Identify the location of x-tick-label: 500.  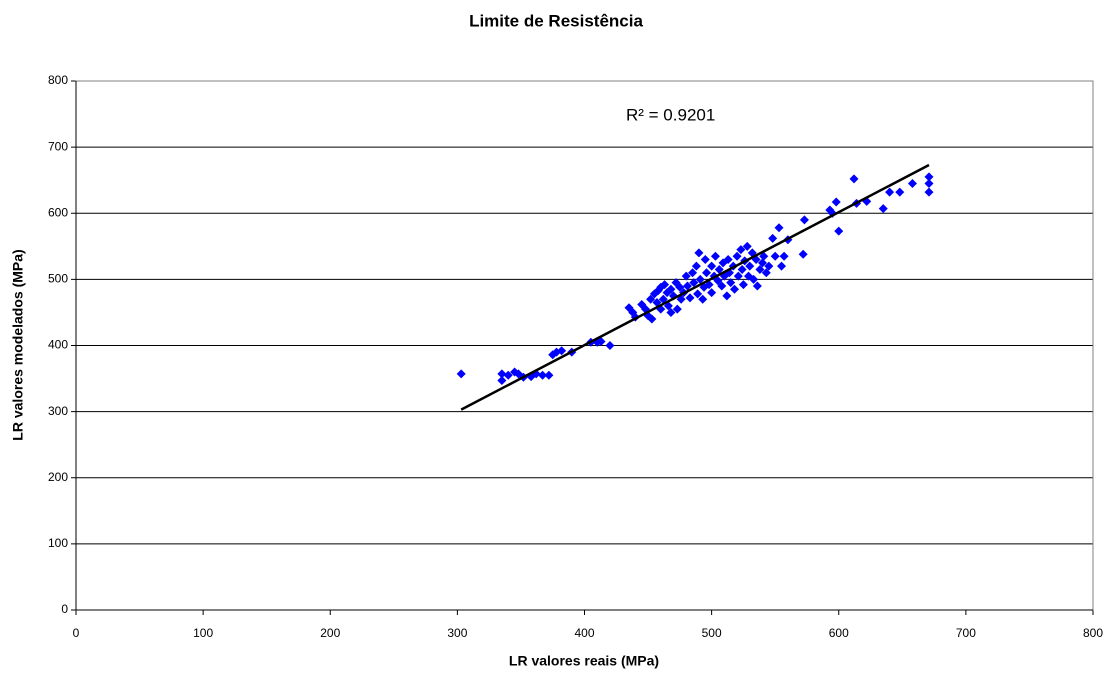
(712, 633).